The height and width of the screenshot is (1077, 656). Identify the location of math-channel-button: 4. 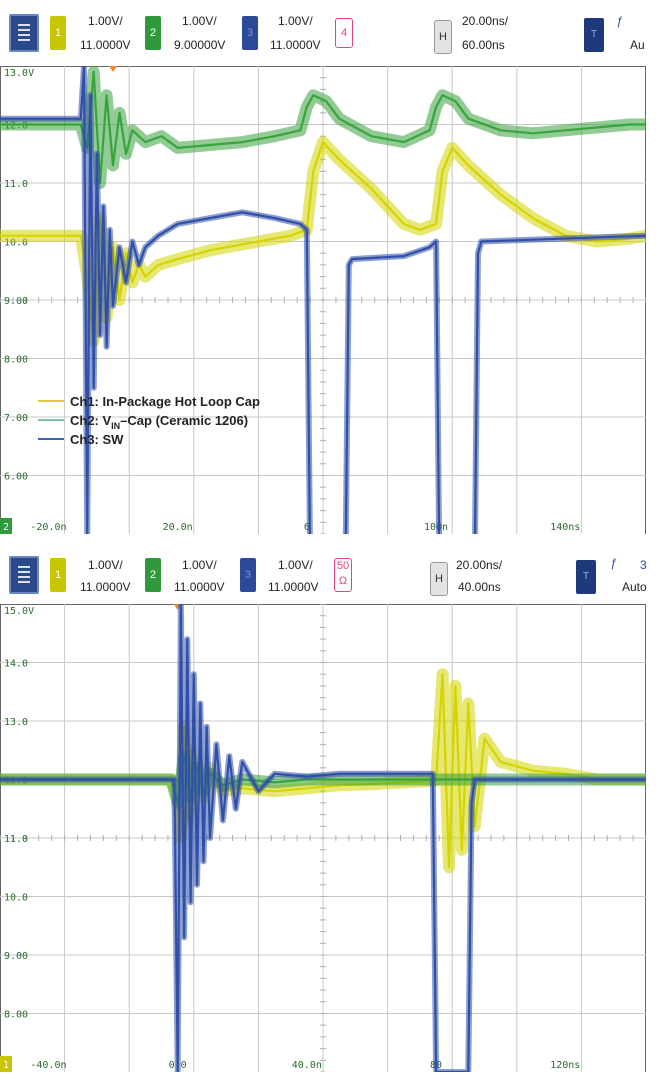
(344, 33).